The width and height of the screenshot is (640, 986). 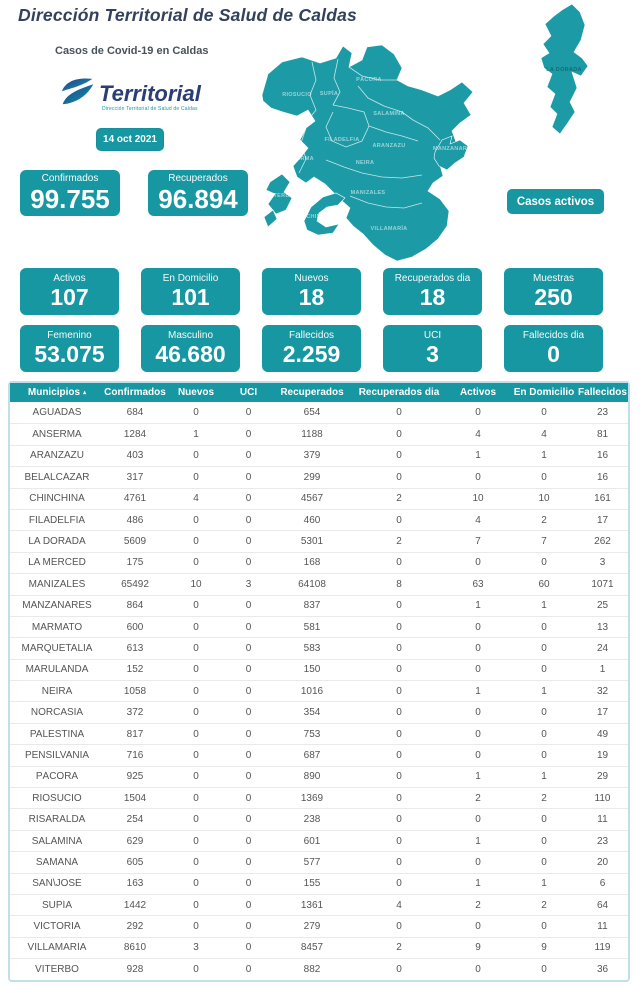 What do you see at coordinates (564, 69) in the screenshot?
I see `map-region-la-dorada` at bounding box center [564, 69].